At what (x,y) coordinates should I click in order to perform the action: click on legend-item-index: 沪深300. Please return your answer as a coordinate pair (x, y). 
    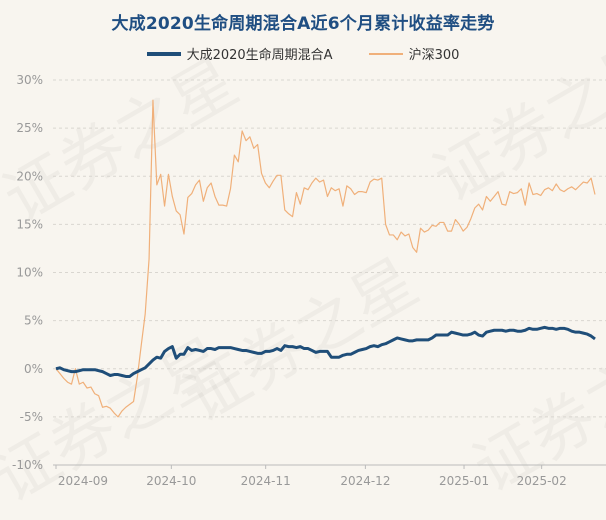
    Looking at the image, I should click on (414, 53).